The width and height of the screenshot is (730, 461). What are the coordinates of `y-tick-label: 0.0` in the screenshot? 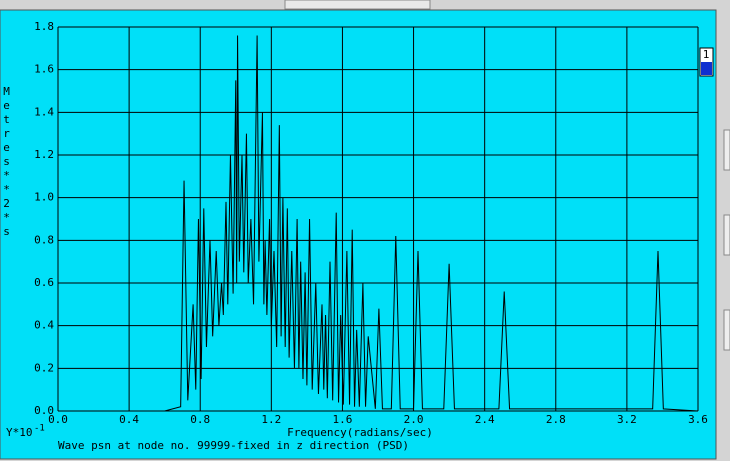 It's located at (44, 410).